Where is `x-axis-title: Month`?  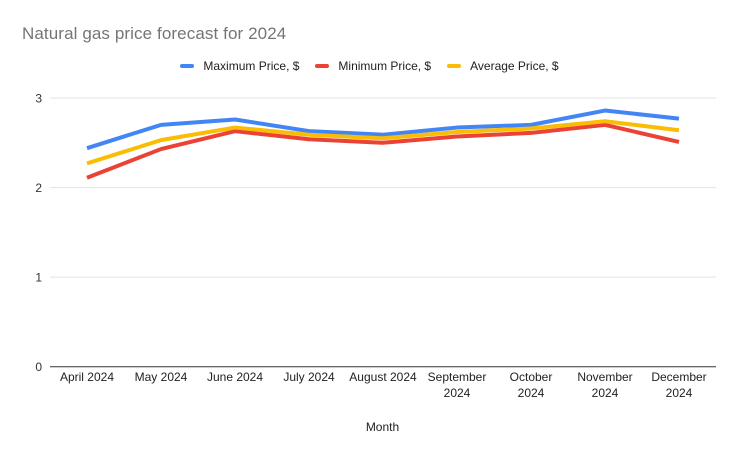 x-axis-title: Month is located at coordinates (382, 427).